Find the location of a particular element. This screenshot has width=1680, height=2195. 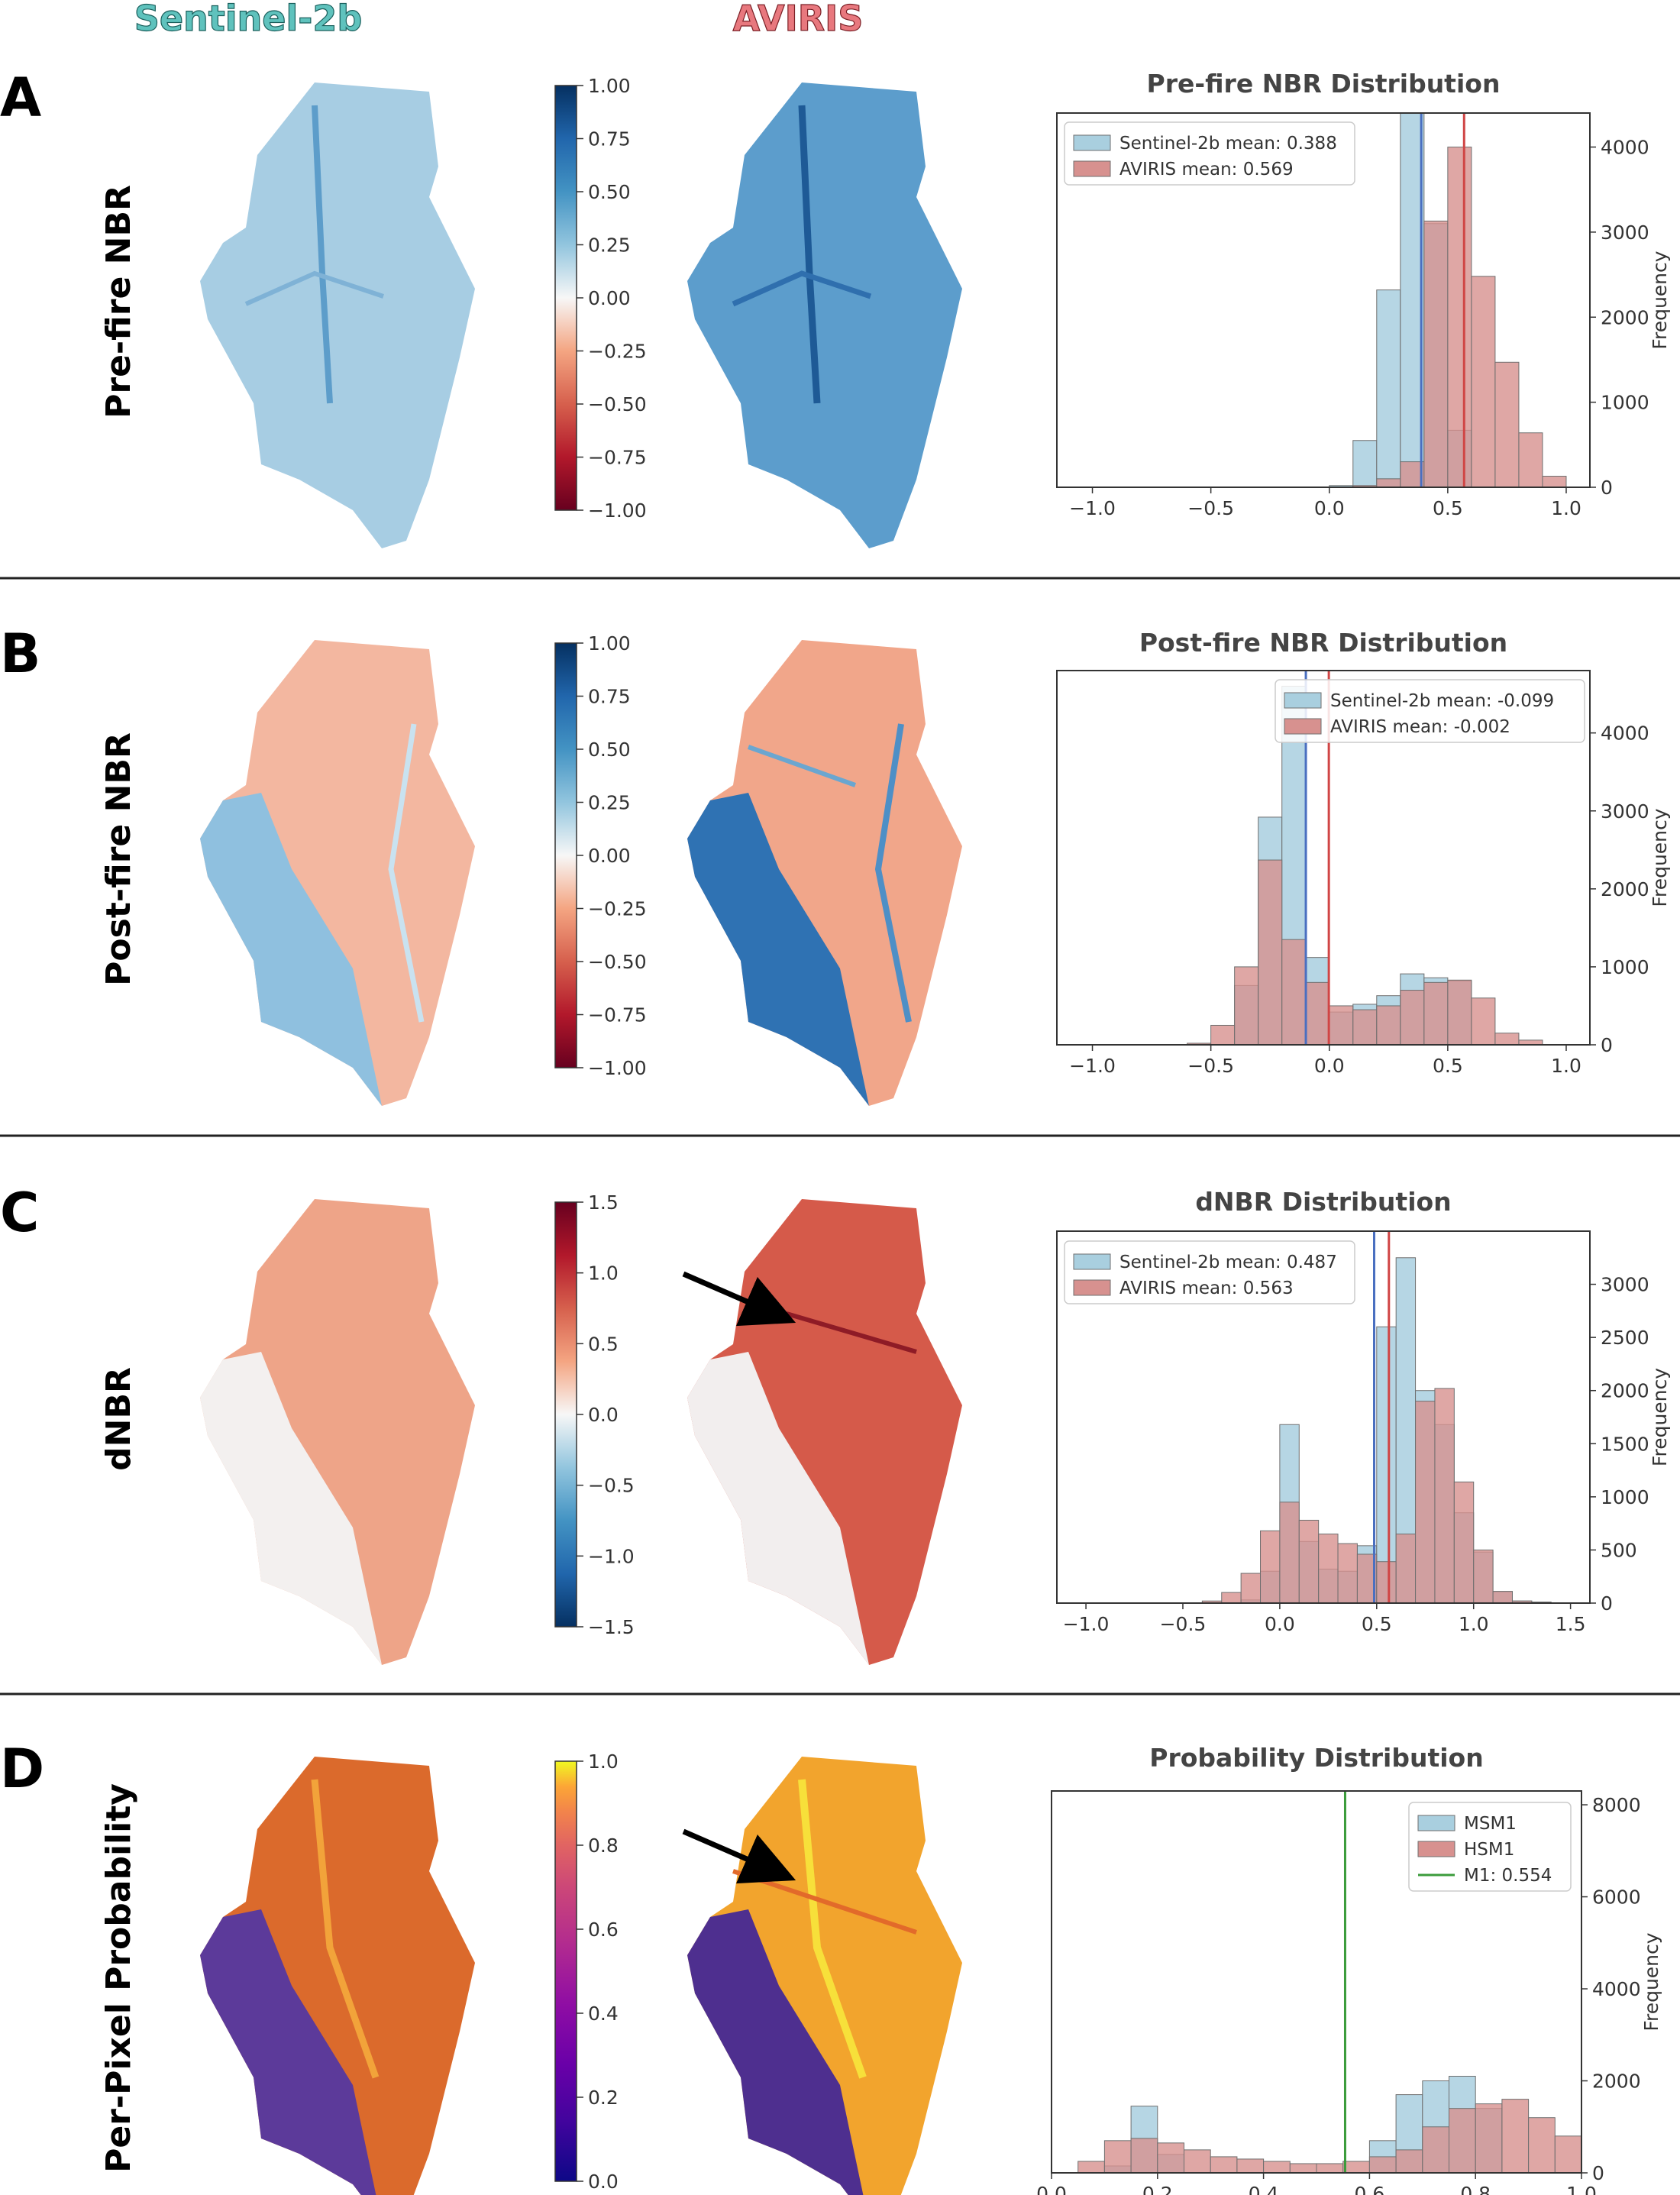

row-label-a: Pre-fire NBR is located at coordinates (118, 302).